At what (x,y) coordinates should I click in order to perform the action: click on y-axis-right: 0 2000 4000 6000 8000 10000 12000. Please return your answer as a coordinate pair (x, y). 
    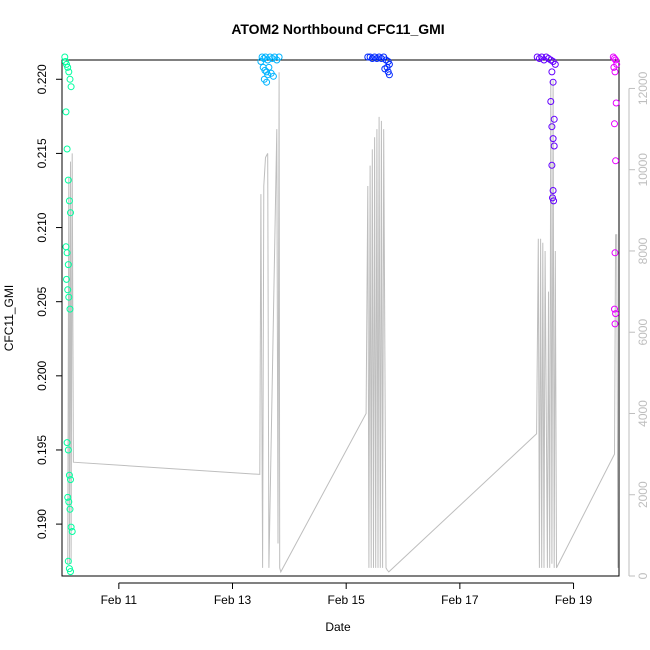
    Looking at the image, I should click on (639, 325).